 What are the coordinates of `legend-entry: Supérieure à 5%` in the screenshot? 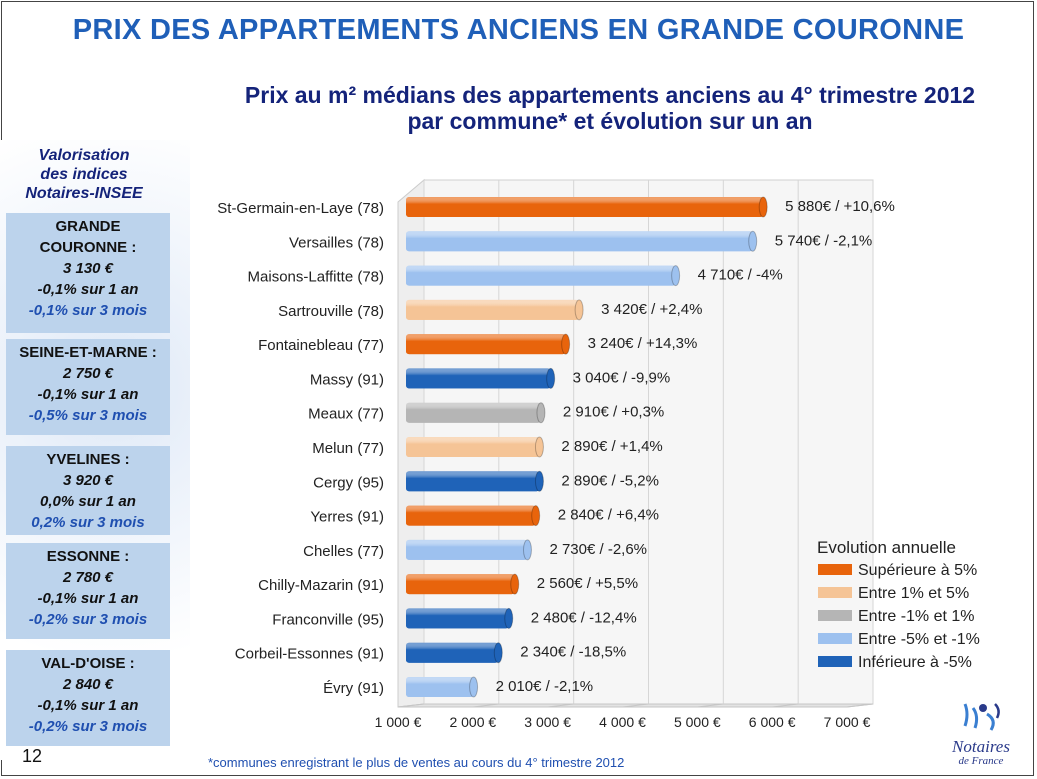 It's located at (917, 570).